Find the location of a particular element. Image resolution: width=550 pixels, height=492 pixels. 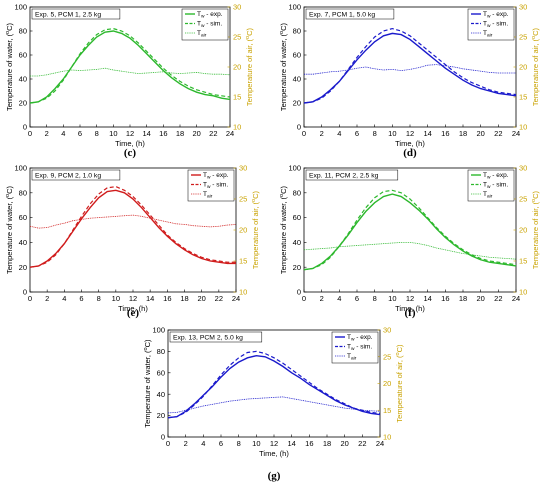

y-right-tick-label: 25 is located at coordinates (523, 199).